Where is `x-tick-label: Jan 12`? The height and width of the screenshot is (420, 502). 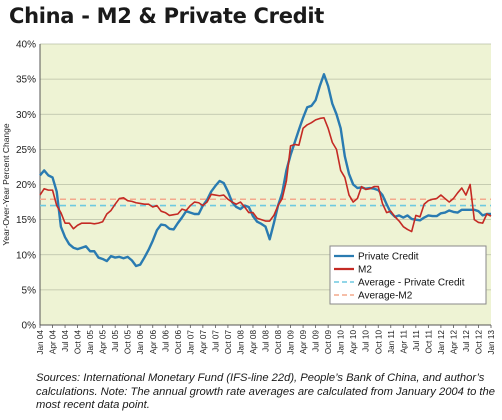
x-tick-label: Jan 12 is located at coordinates (441, 342).